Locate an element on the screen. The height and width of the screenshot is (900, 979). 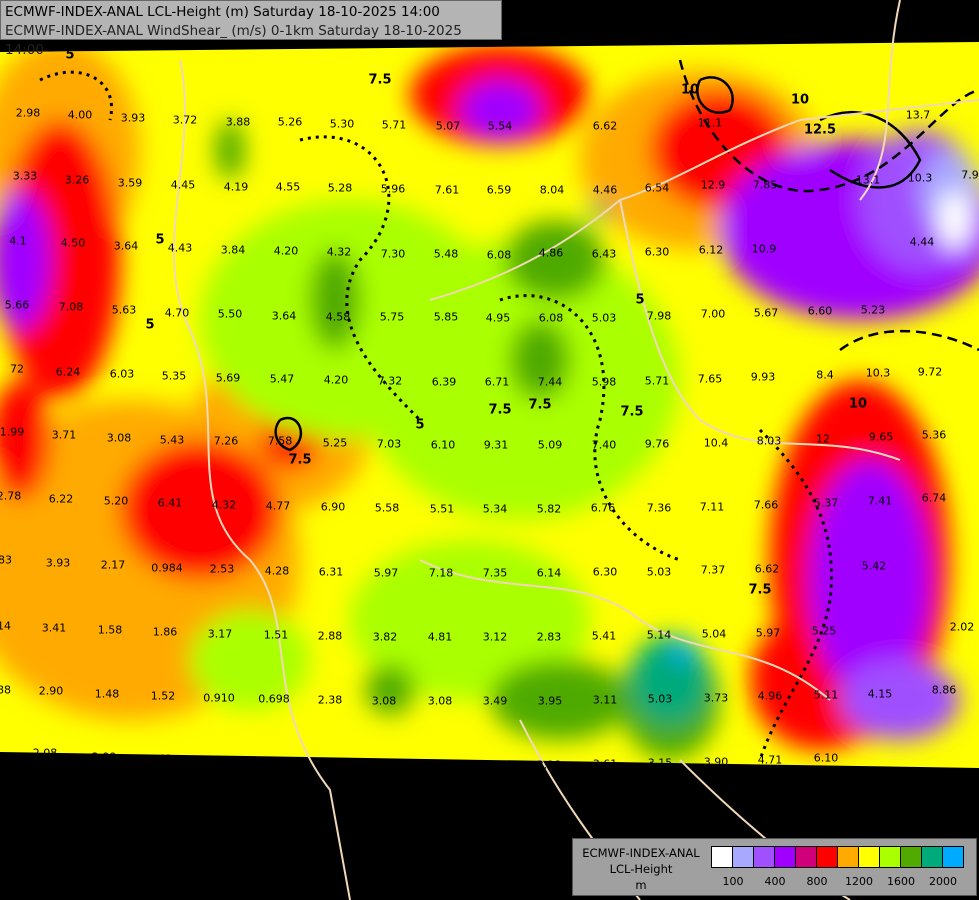
windshear-value-label: 3.82 is located at coordinates (385, 637).